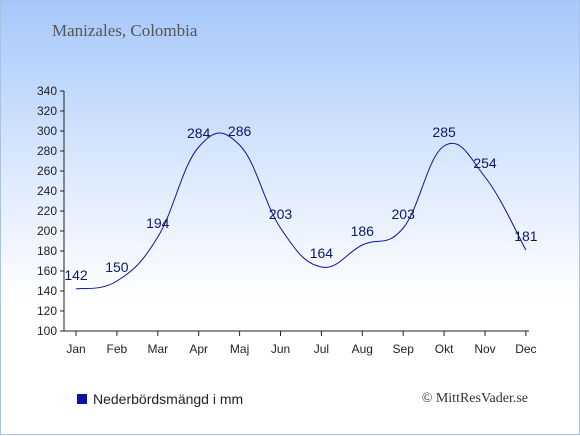  Describe the element at coordinates (47, 271) in the screenshot. I see `y-tick-label: 160` at that location.